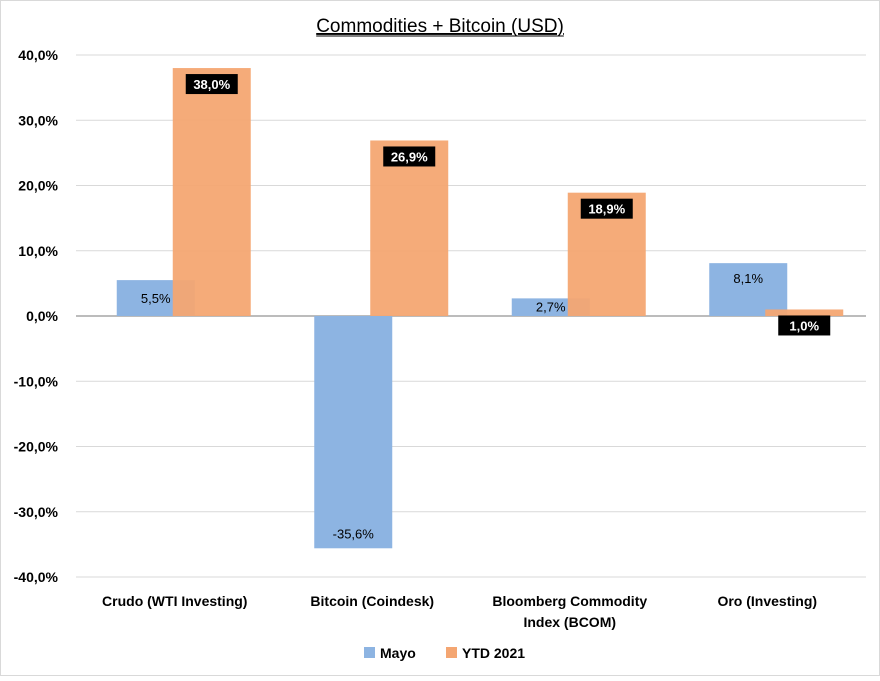 Image resolution: width=880 pixels, height=681 pixels. I want to click on x-category-label: Crudo (WTI Investing), so click(174, 601).